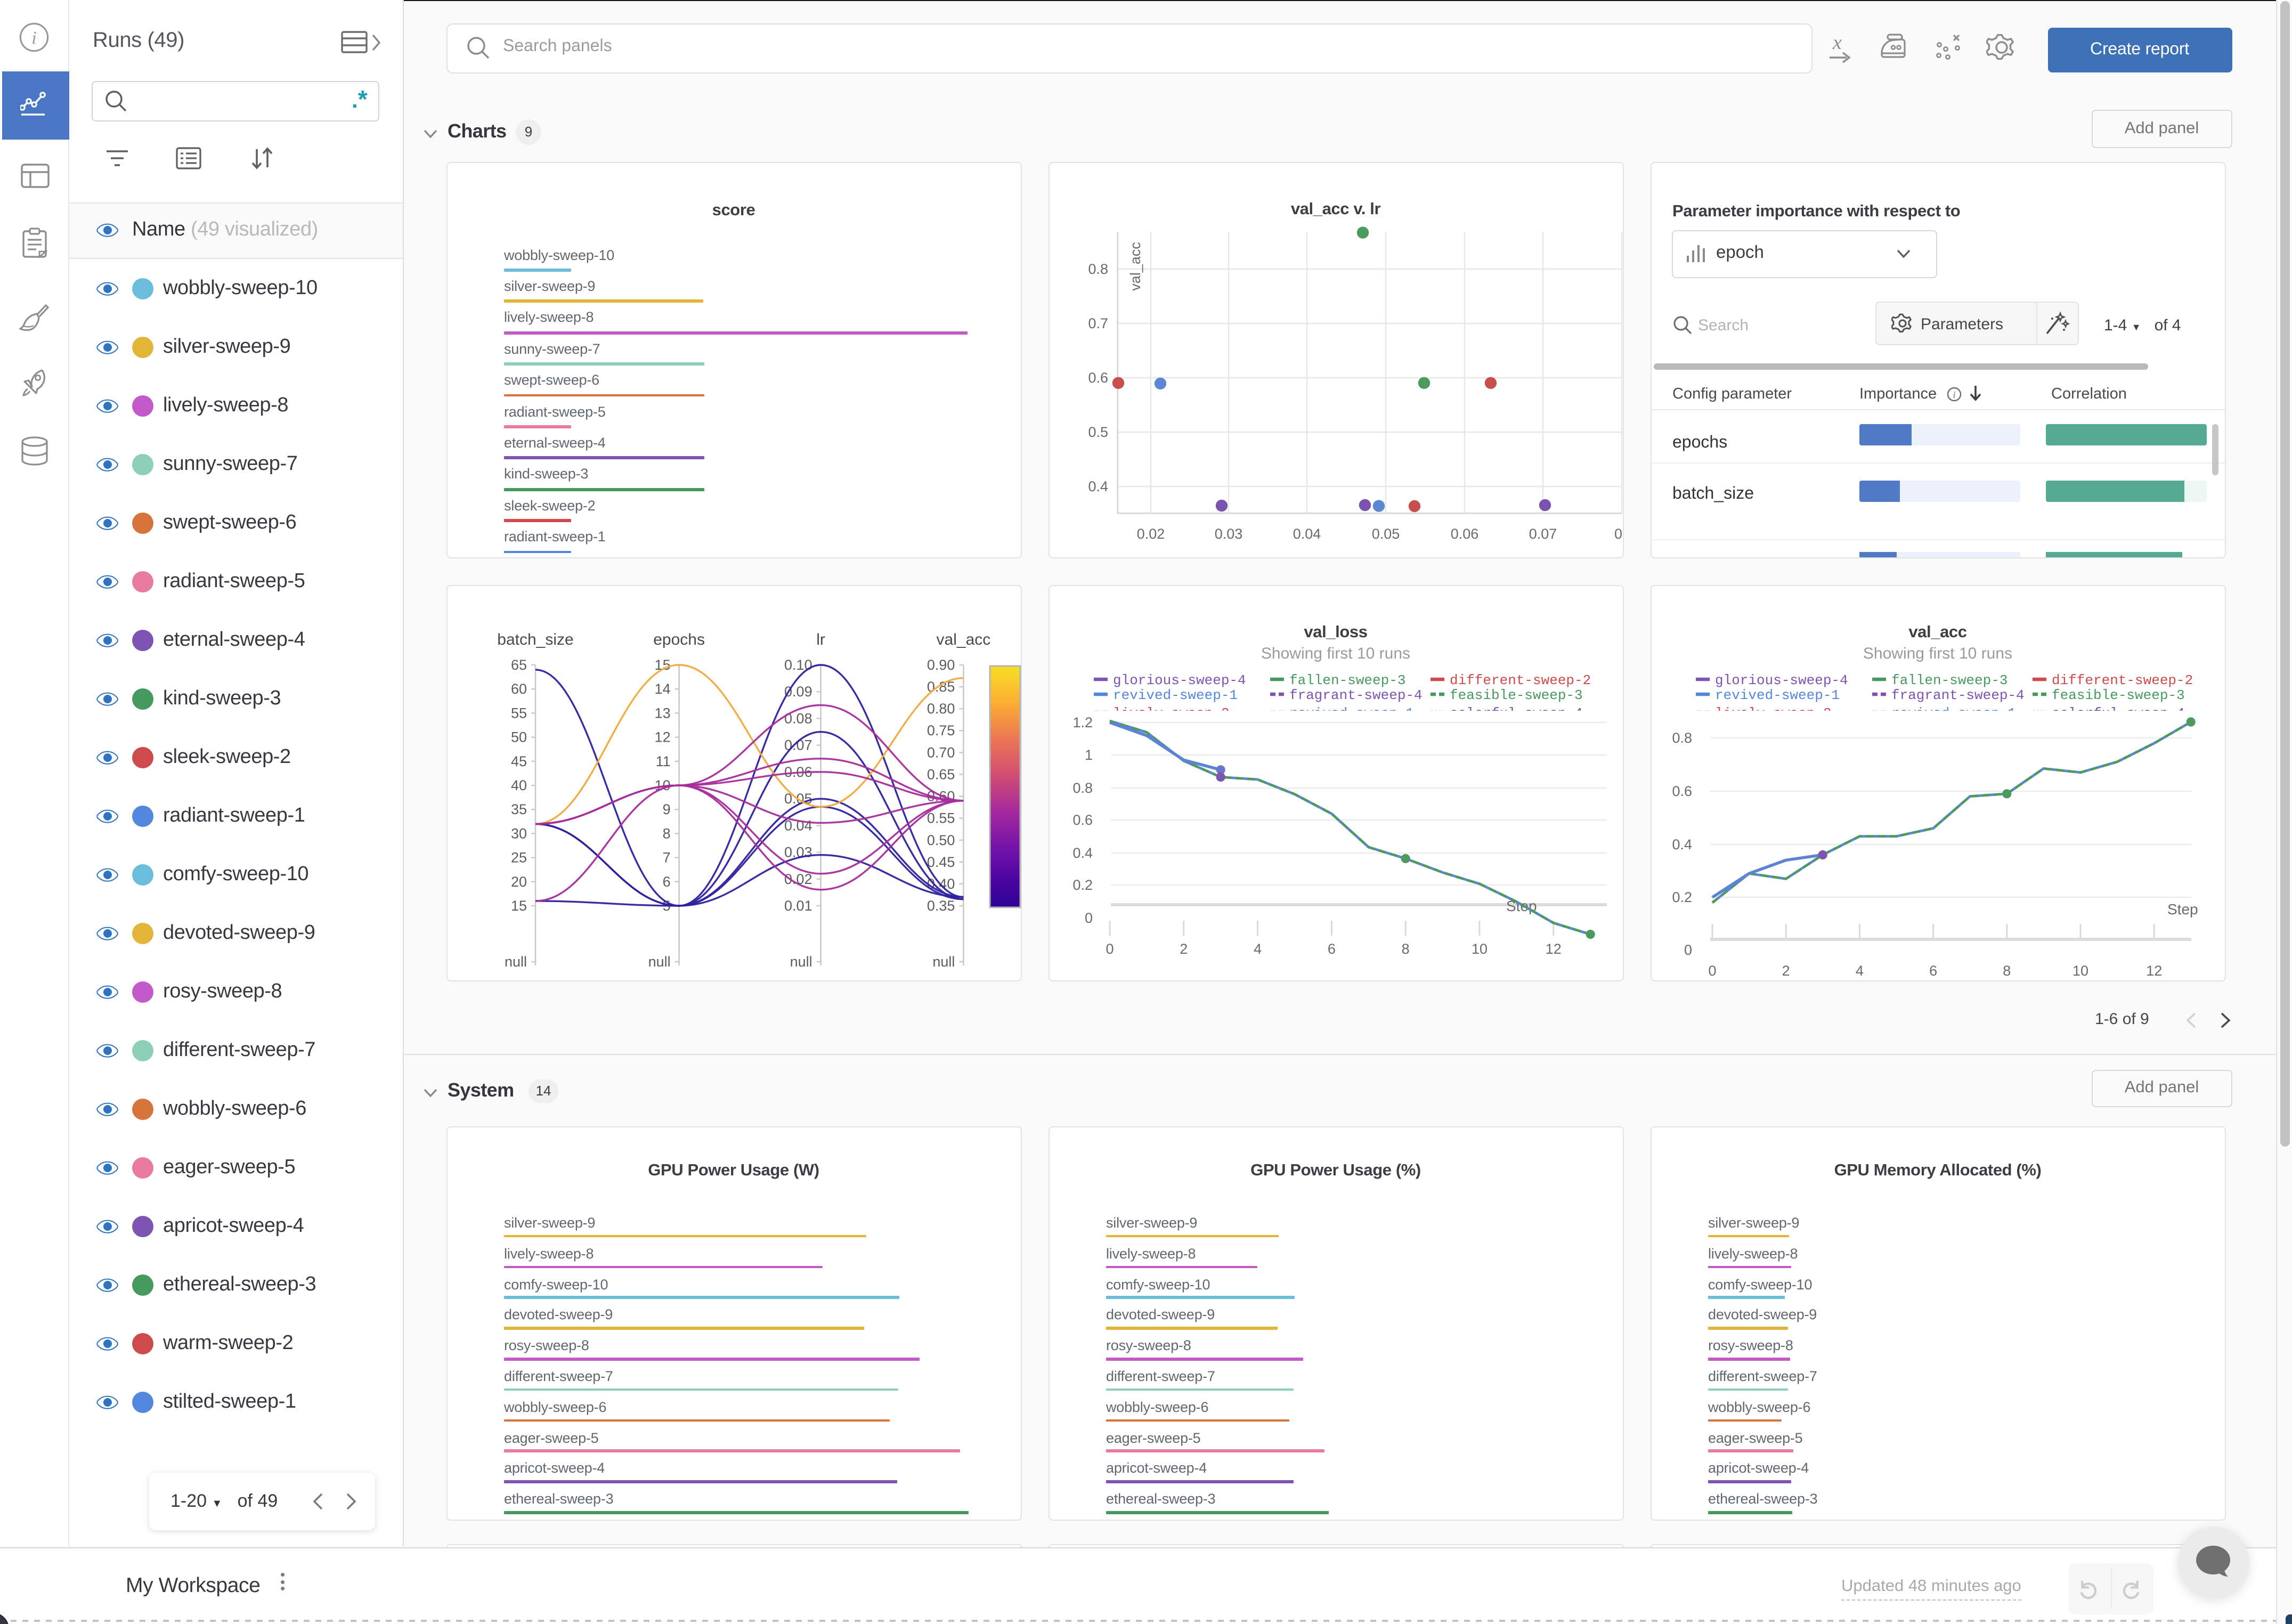  I want to click on svg-text: 55, so click(518, 712).